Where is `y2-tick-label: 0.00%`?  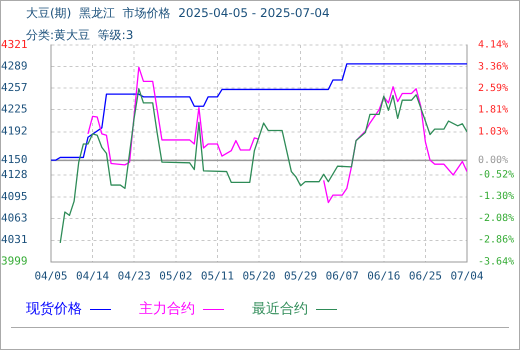 y2-tick-label: 0.00% is located at coordinates (493, 160).